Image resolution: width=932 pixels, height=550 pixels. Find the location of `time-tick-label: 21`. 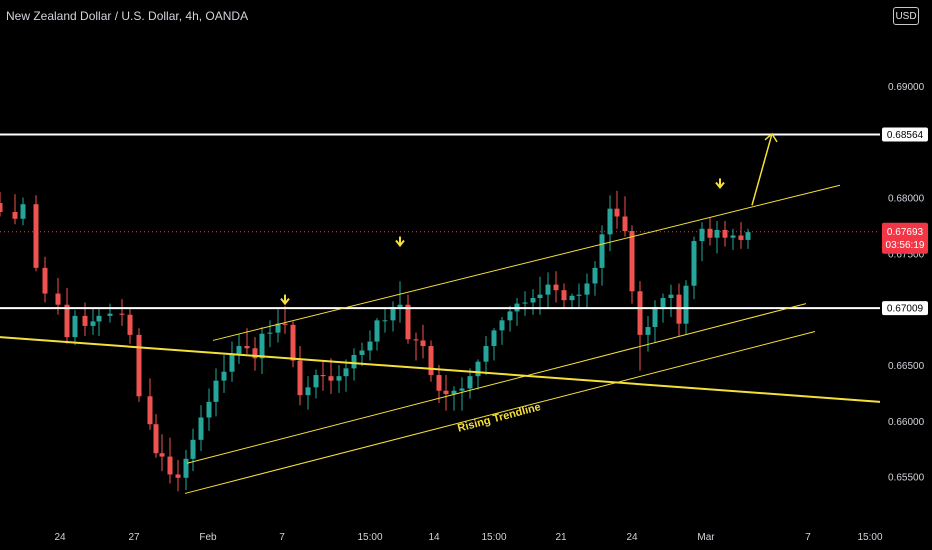

time-tick-label: 21 is located at coordinates (561, 537).